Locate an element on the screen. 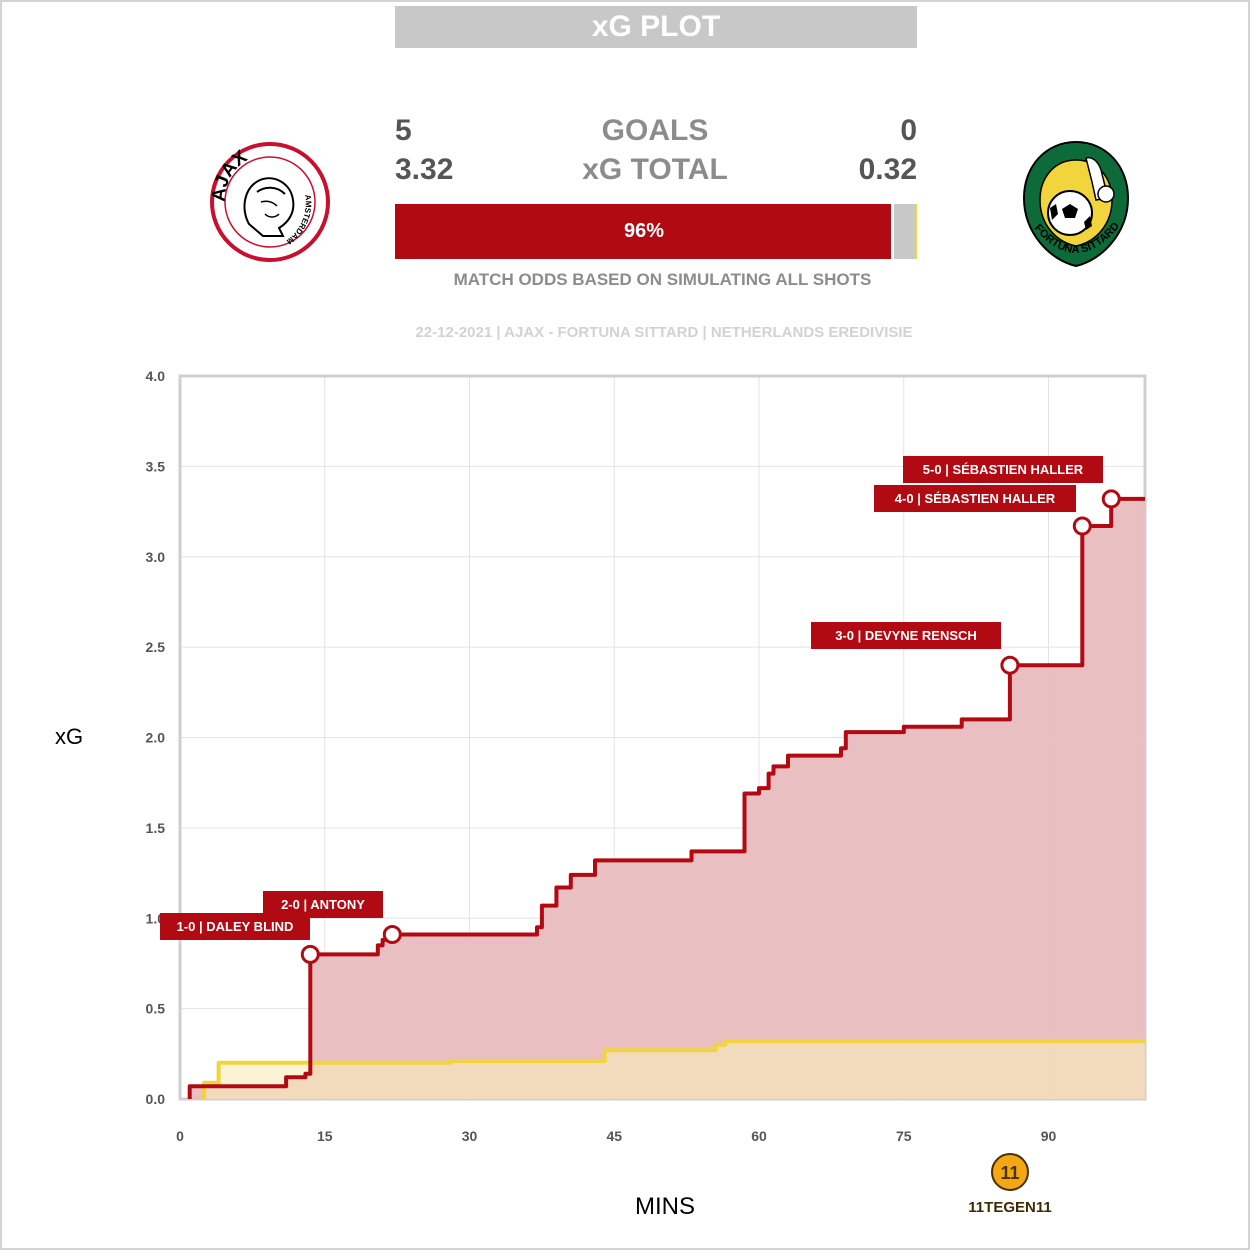 This screenshot has height=1250, width=1250. goal-label: 5-0 | SÉBASTIEN HALLER is located at coordinates (1003, 469).